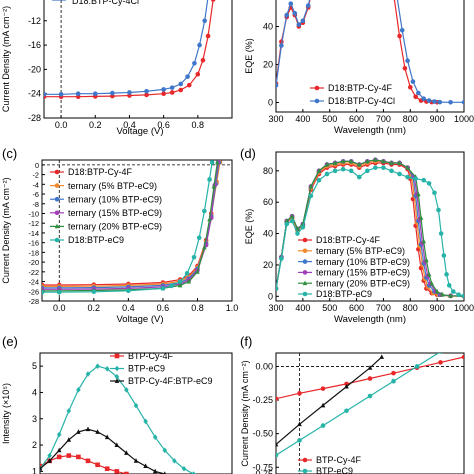 The image size is (474, 474). What do you see at coordinates (33, 223) in the screenshot?
I see `y-tick-label: -12` at bounding box center [33, 223].